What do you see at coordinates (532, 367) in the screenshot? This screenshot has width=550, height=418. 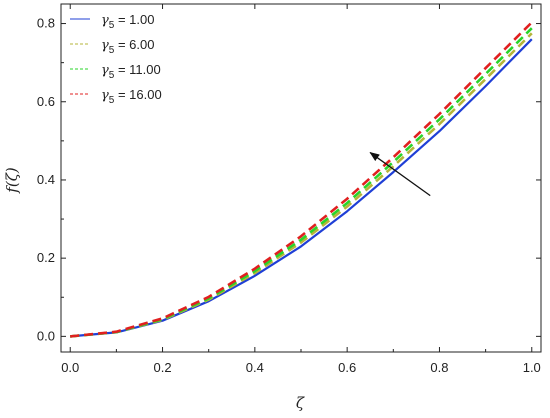 I see `x-tick-label: 1.0` at bounding box center [532, 367].